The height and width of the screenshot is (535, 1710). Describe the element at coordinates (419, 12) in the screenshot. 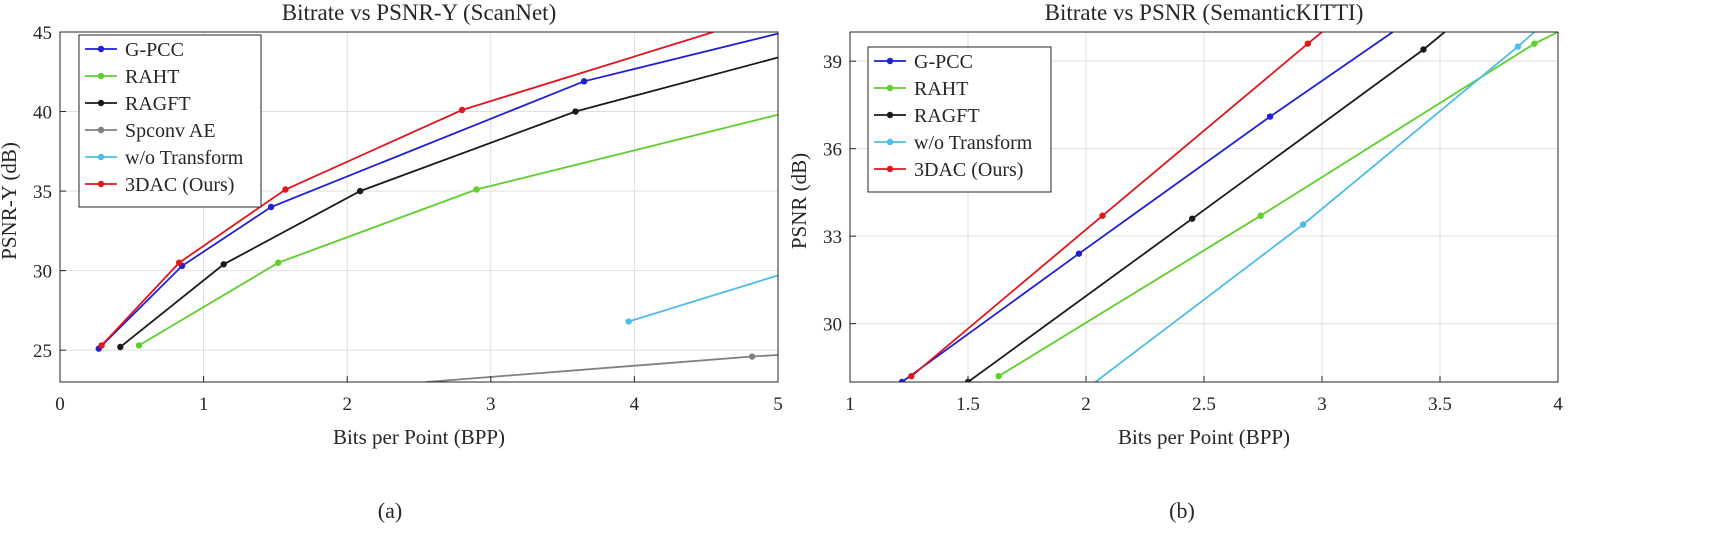

I see `chart-a-title: Bitrate vs PSNR-Y (ScanNet)` at that location.